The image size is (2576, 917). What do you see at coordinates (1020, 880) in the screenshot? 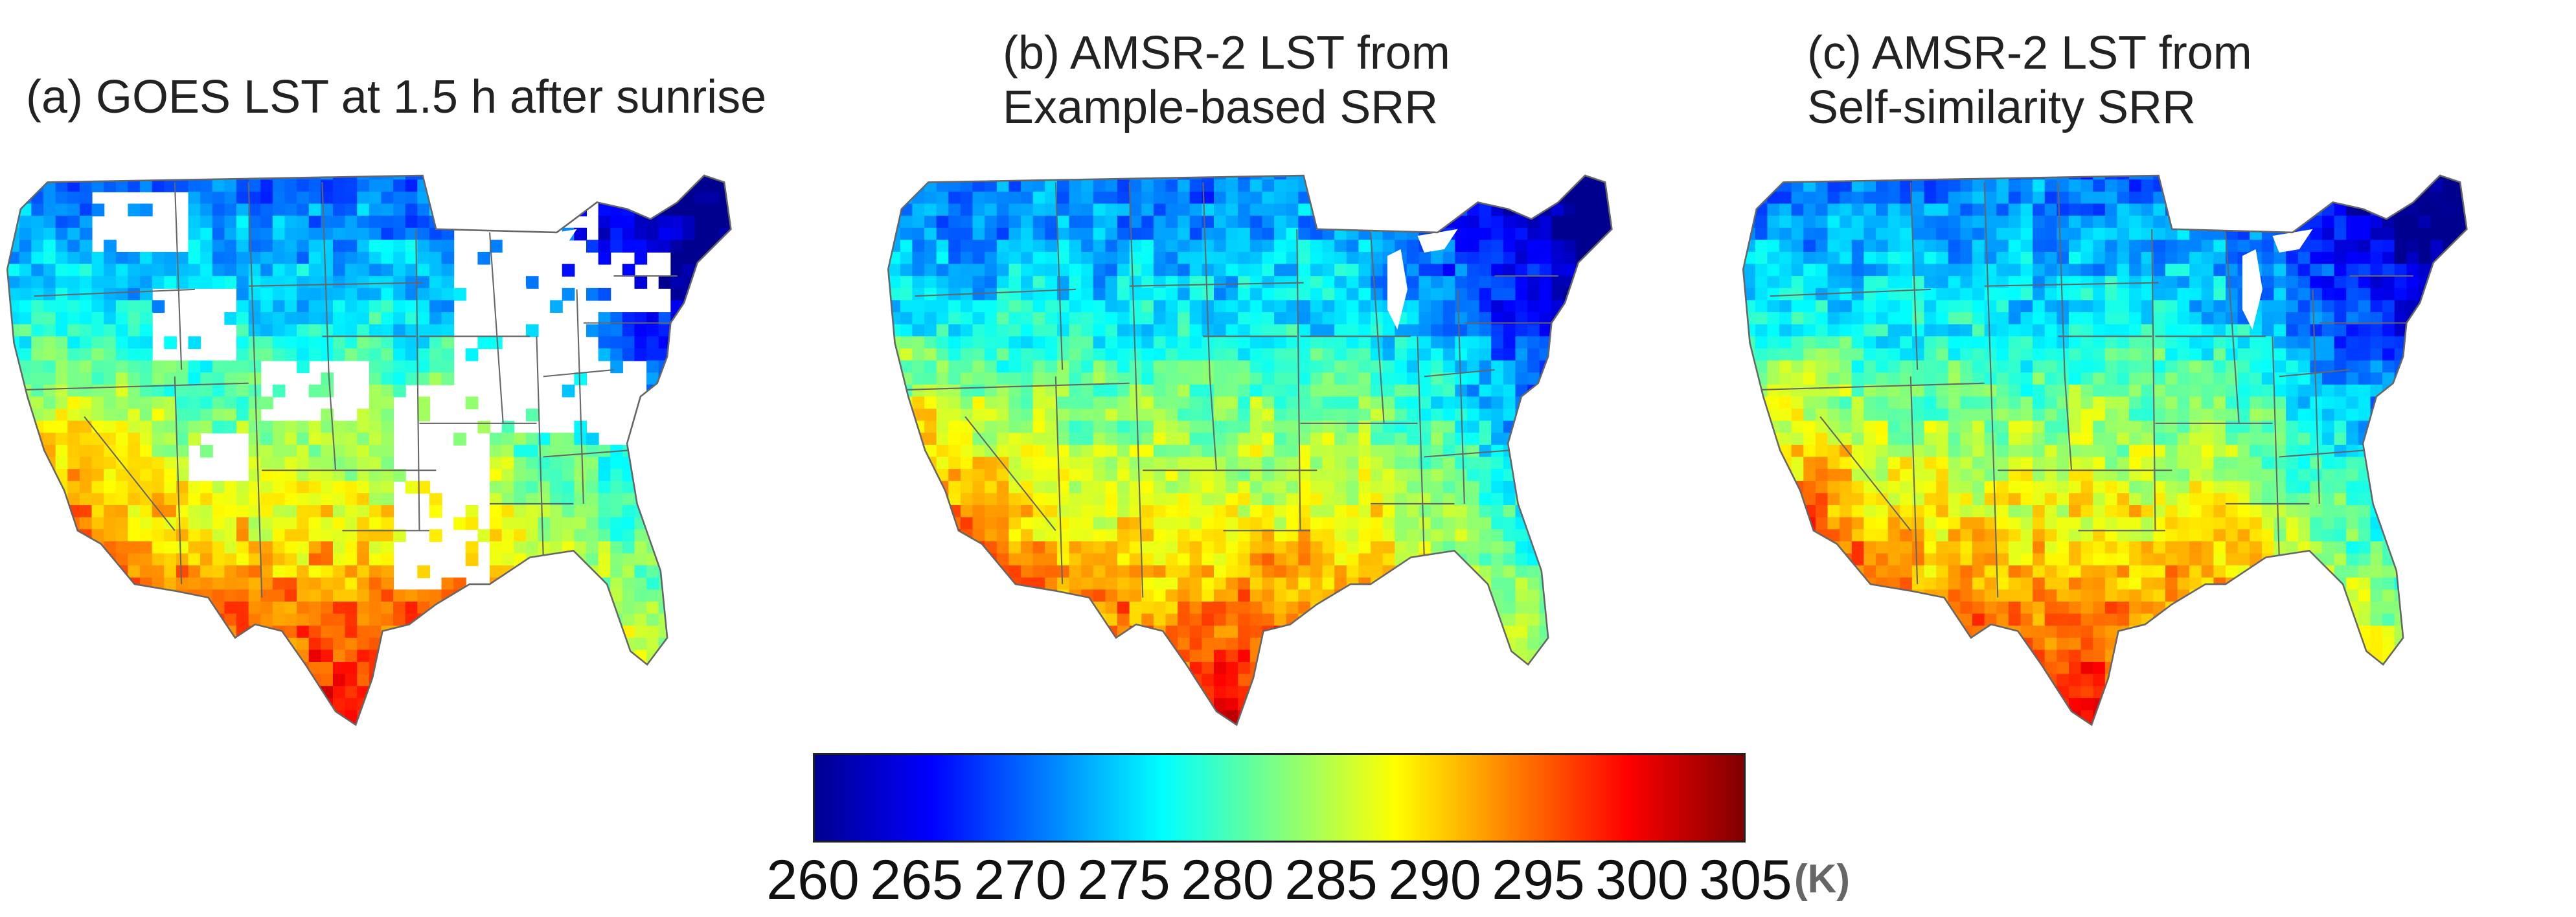
I see `colorbar-tick-label: 270` at bounding box center [1020, 880].